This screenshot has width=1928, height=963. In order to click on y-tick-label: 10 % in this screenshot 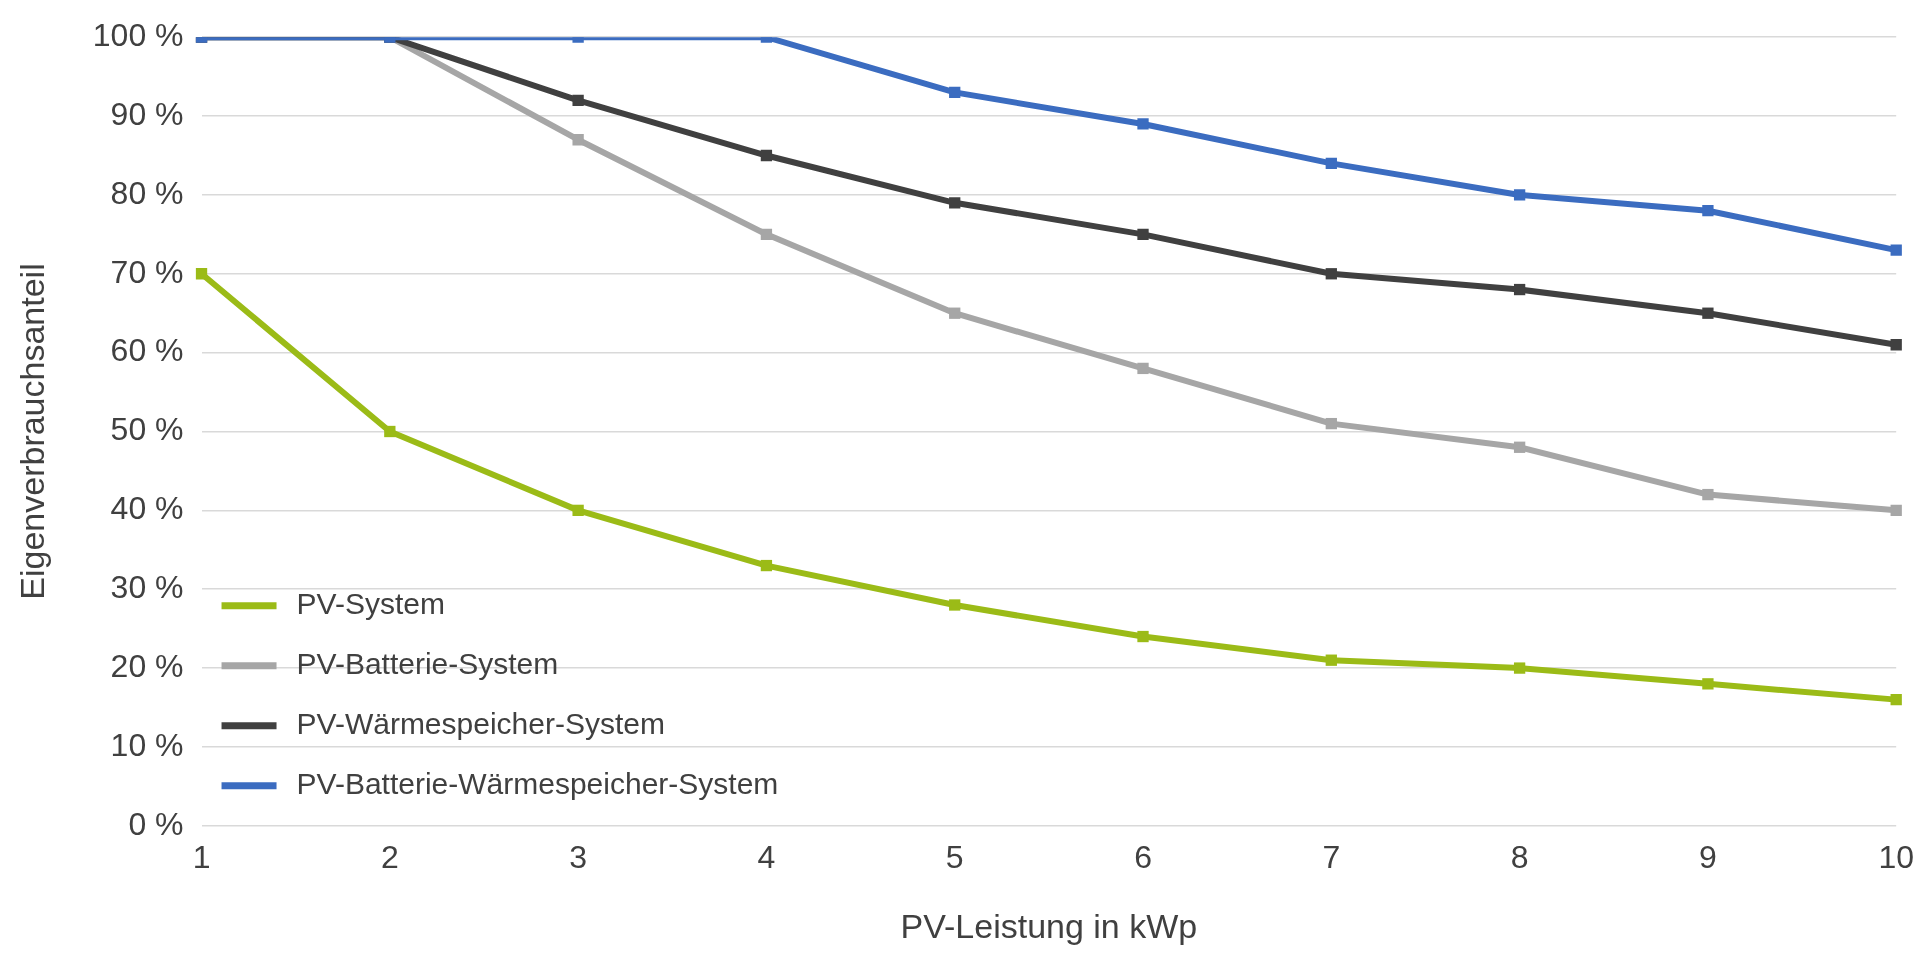, I will do `click(147, 744)`.